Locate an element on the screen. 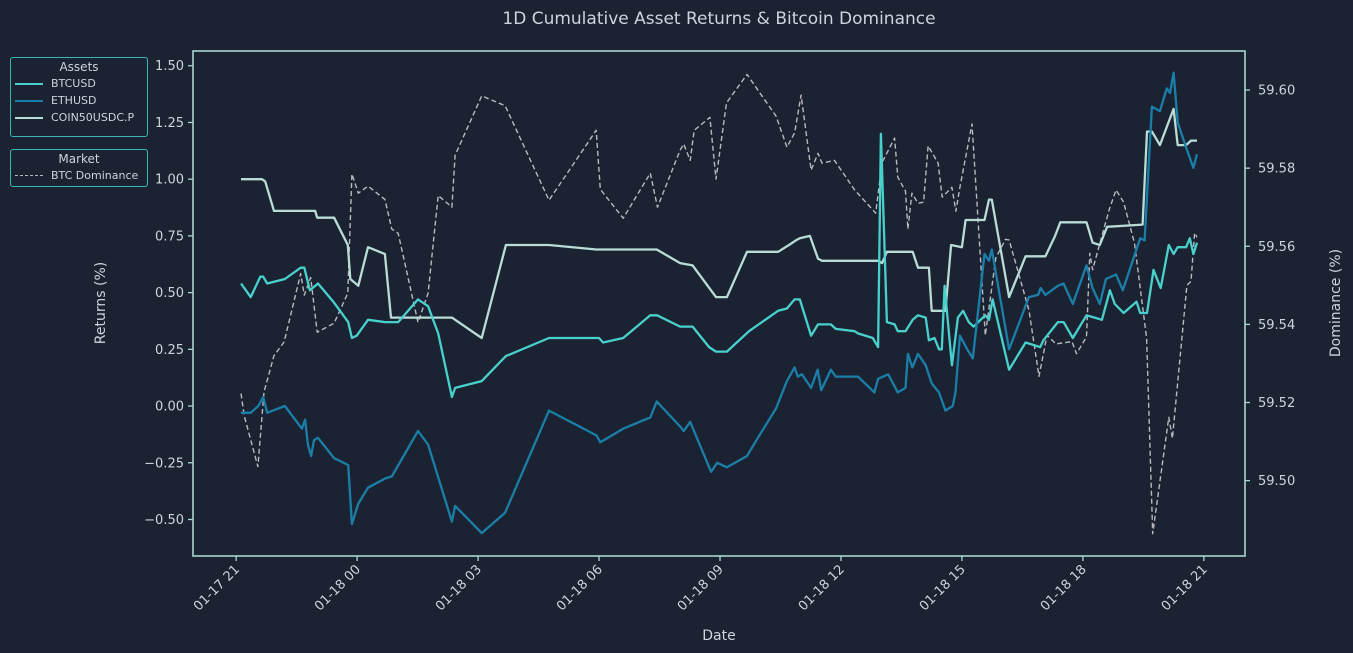 This screenshot has width=1353, height=653. y-tick-label-right: 59.50 is located at coordinates (1276, 481).